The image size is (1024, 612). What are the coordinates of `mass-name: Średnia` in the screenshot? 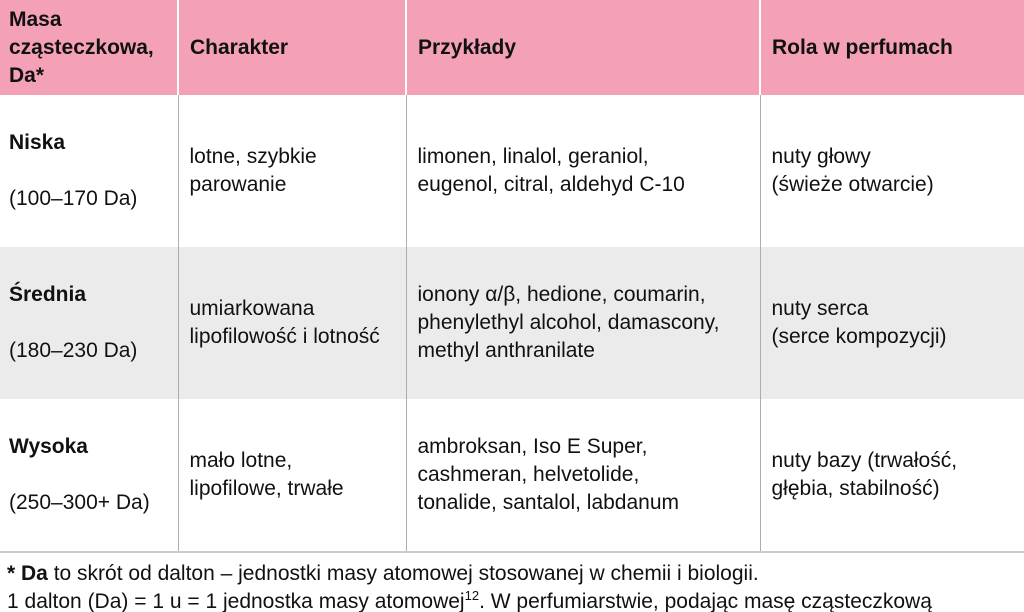 It's located at (48, 294).